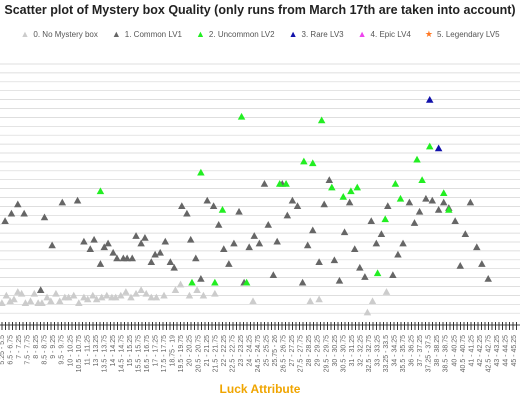 This screenshot has height=400, width=520. I want to click on legend-item: ▲ 3. Rare LV3, so click(316, 35).